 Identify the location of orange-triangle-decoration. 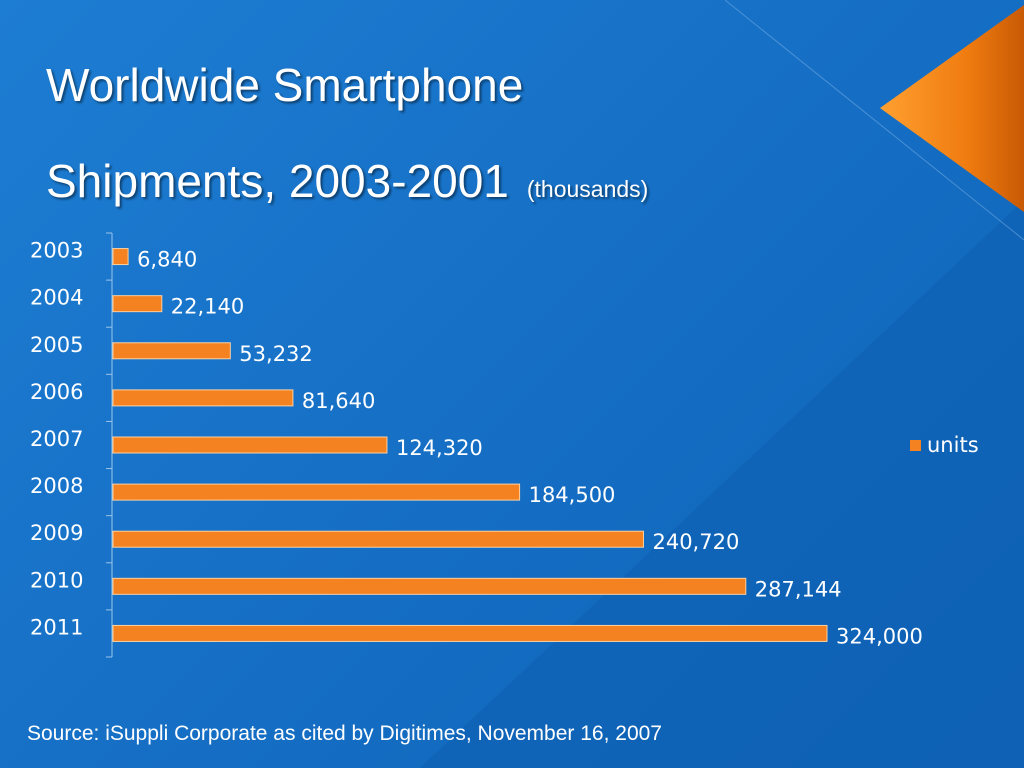
(952, 108).